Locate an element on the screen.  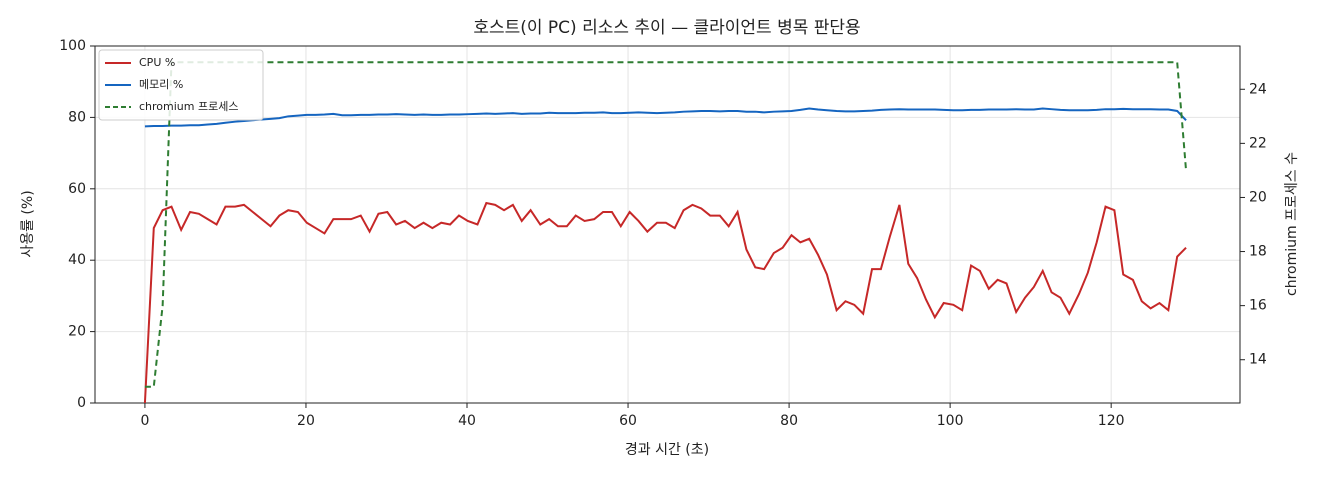
y2-tick-label: 14 is located at coordinates (1258, 360).